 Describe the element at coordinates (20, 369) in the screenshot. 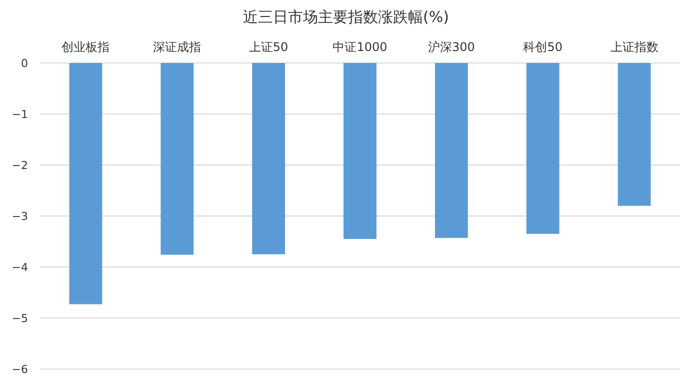

I see `y-tick-label: −6` at that location.